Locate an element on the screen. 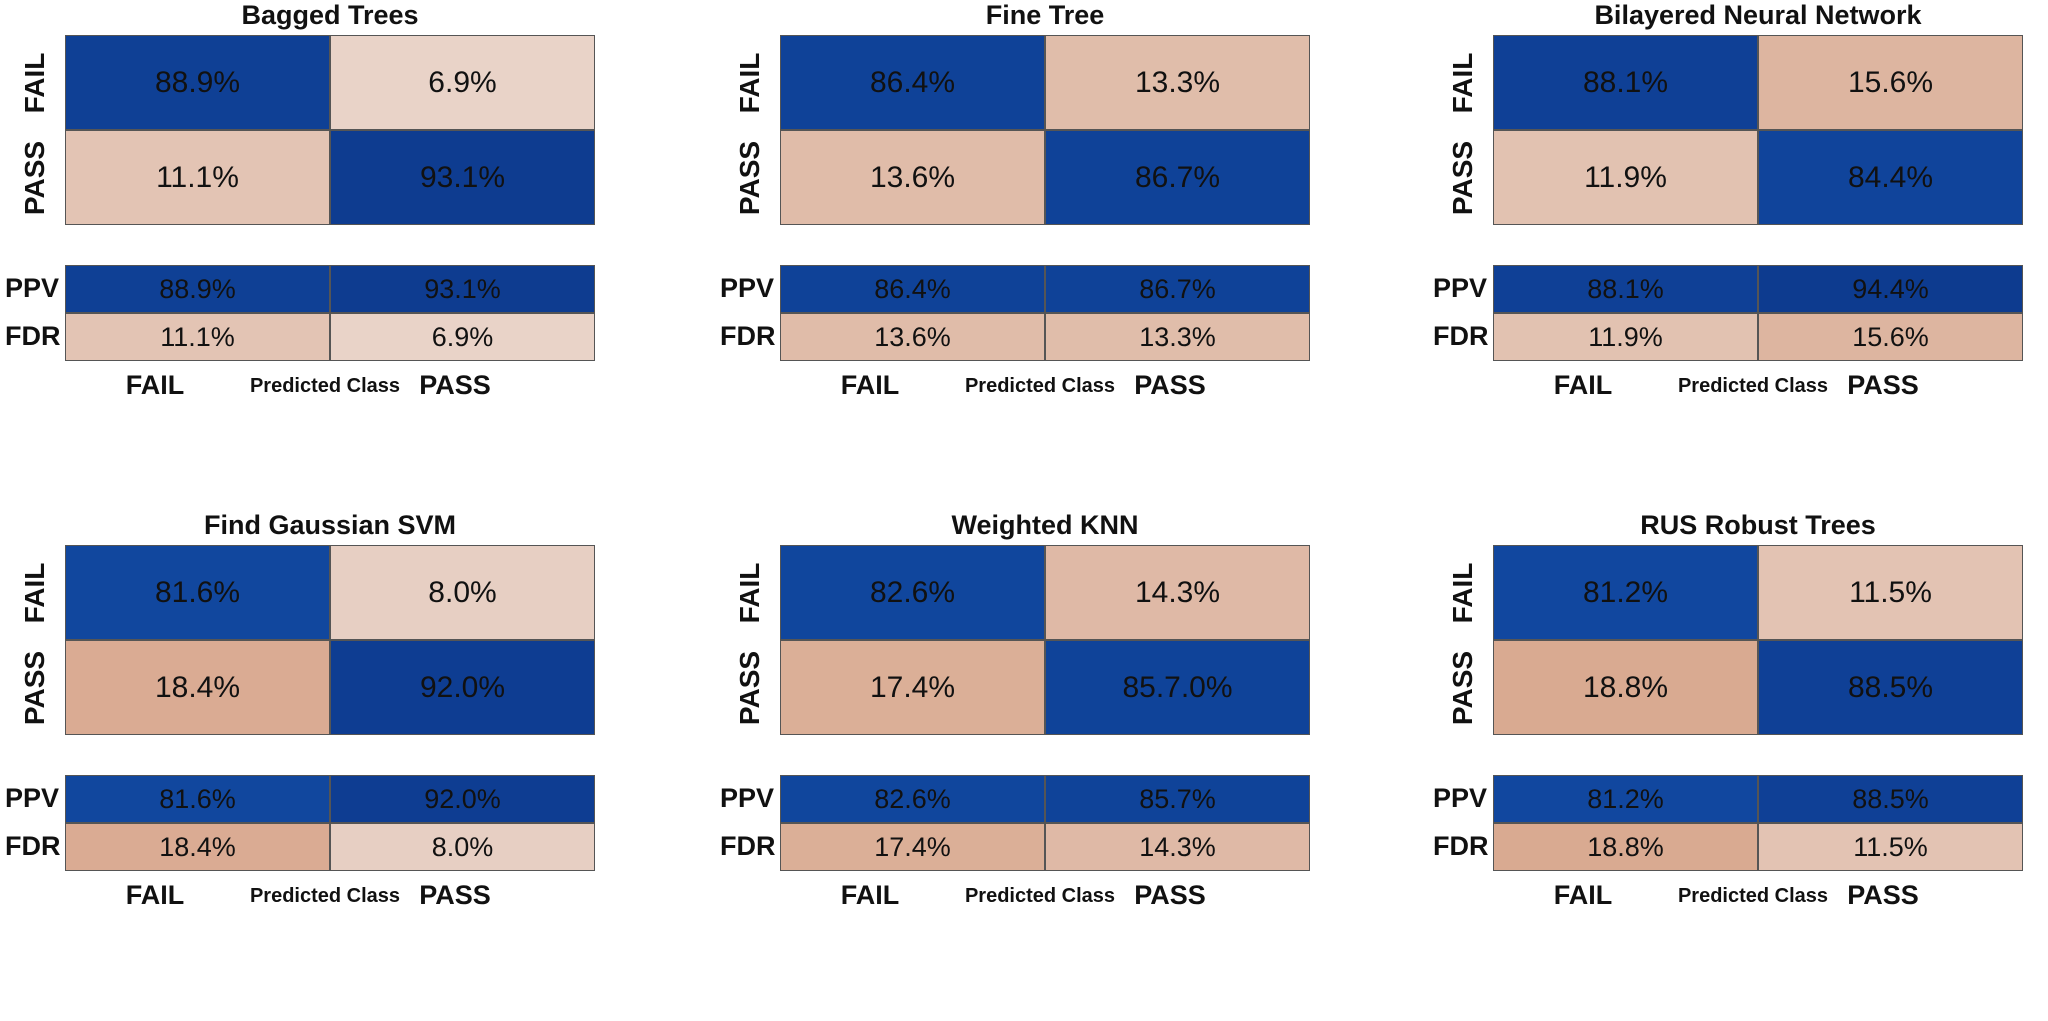 The image size is (2048, 1021). matrix-cell: 88.5% is located at coordinates (1890, 687).